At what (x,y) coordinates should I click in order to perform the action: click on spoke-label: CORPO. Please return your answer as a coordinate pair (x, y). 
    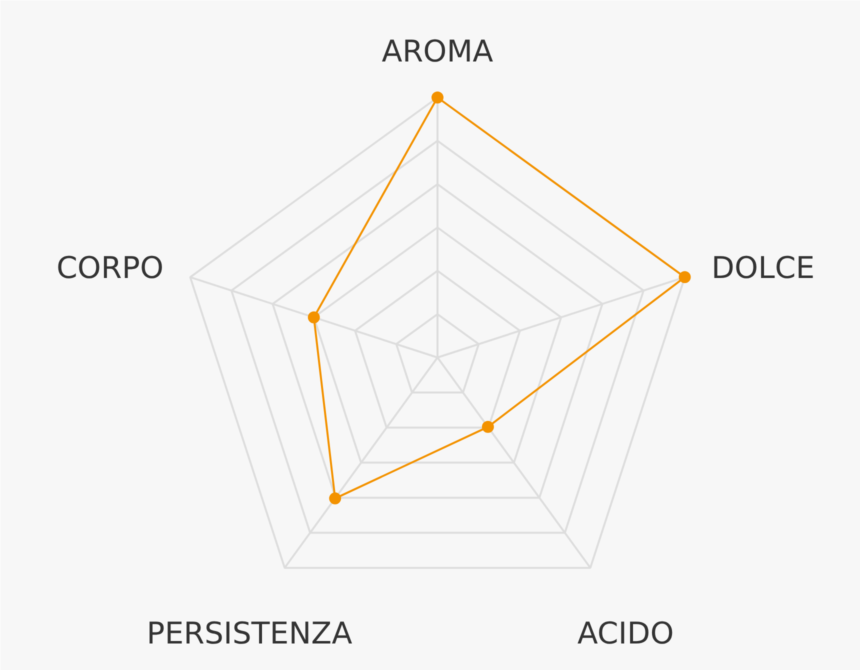
    Looking at the image, I should click on (110, 268).